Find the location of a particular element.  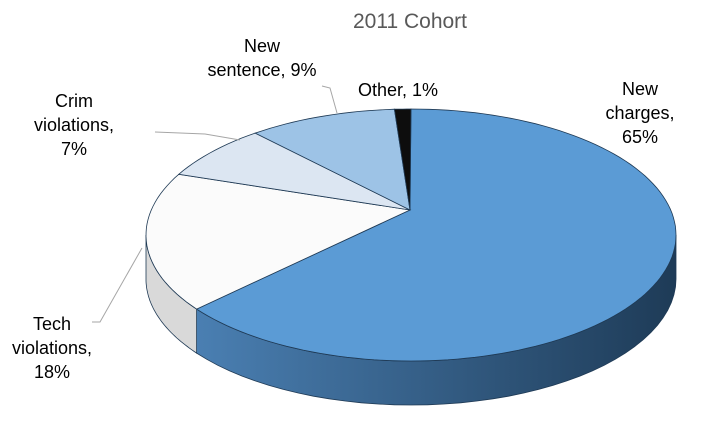

data-label: Other, 1% is located at coordinates (398, 90).